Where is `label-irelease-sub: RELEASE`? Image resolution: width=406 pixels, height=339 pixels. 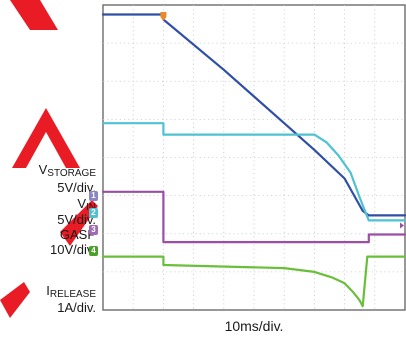
label-irelease-sub: RELEASE is located at coordinates (72, 294).